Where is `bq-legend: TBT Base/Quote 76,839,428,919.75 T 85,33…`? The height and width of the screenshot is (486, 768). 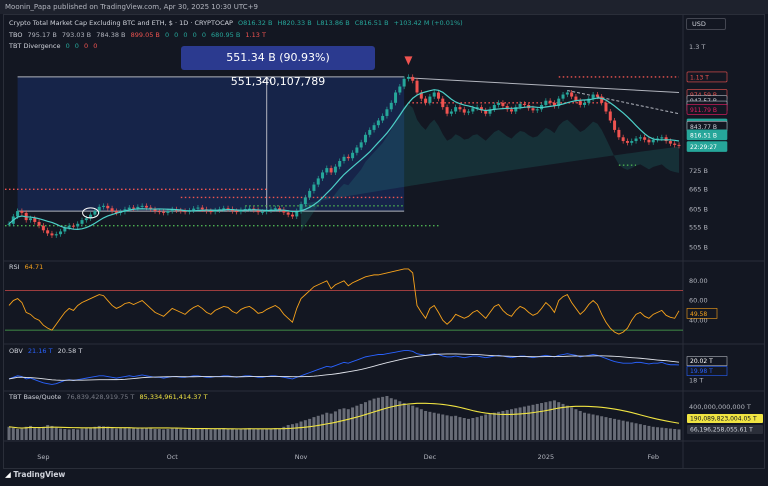
bq-legend: TBT Base/Quote 76,839,428,919.75 T 85,33… is located at coordinates (110, 397).